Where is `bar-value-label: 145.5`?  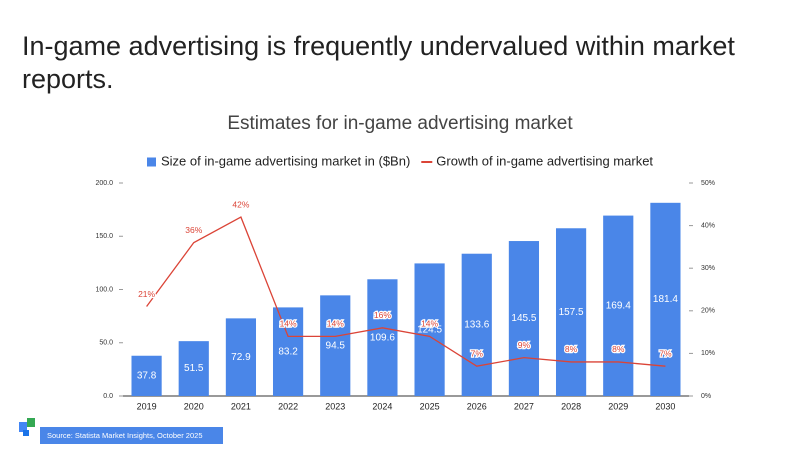
bar-value-label: 145.5 is located at coordinates (523, 318).